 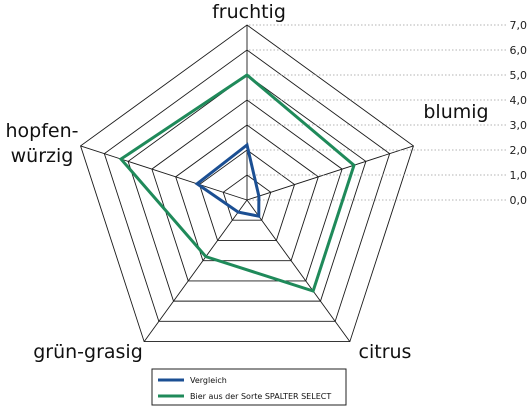 I want to click on series-0-line, so click(x=227, y=180).